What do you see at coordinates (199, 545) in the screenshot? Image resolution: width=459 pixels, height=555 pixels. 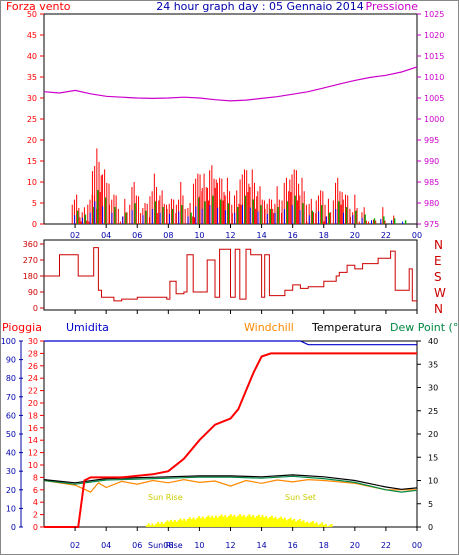 I see `rain-x-tick-label: 10` at bounding box center [199, 545].